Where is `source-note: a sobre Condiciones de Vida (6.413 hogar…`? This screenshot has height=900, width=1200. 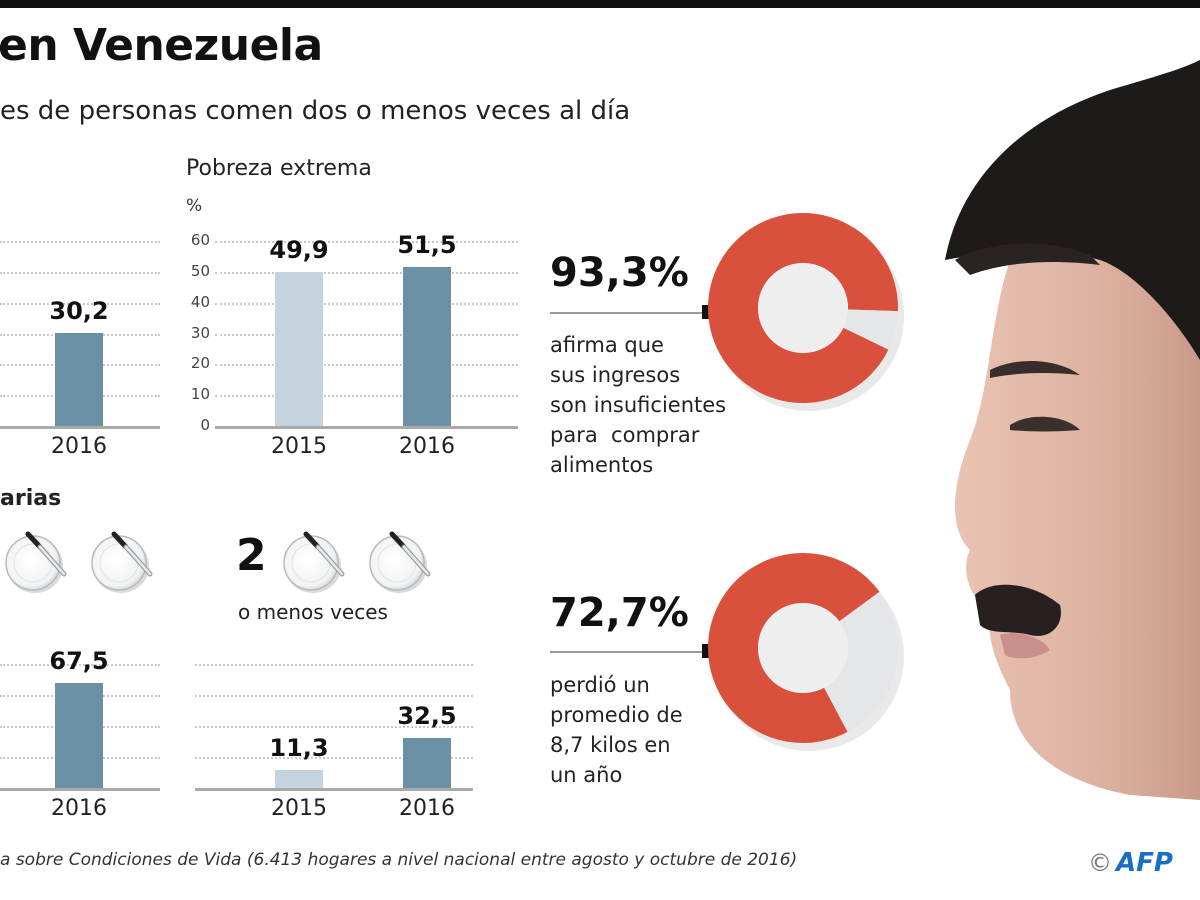 source-note: a sobre Condiciones de Vida (6.413 hogar… is located at coordinates (399, 860).